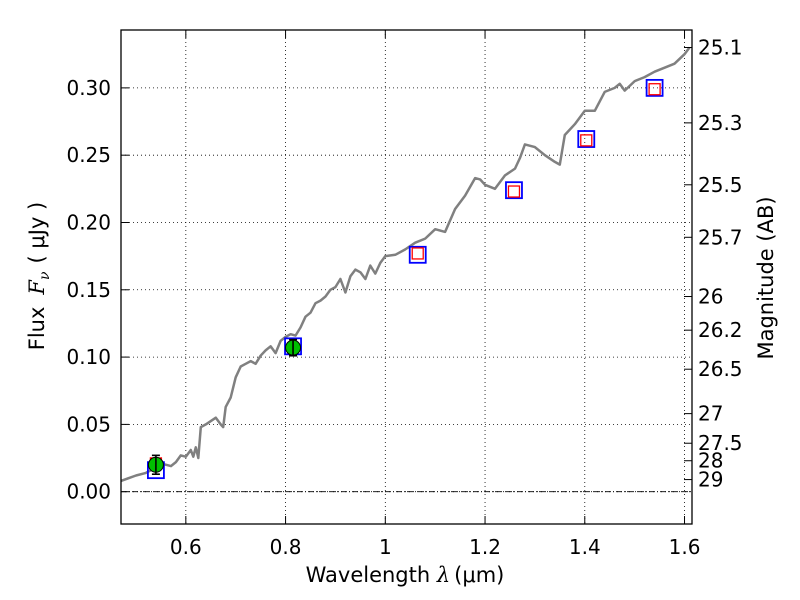 The image size is (800, 600). I want to click on right-tick-label: 26.2, so click(720, 330).